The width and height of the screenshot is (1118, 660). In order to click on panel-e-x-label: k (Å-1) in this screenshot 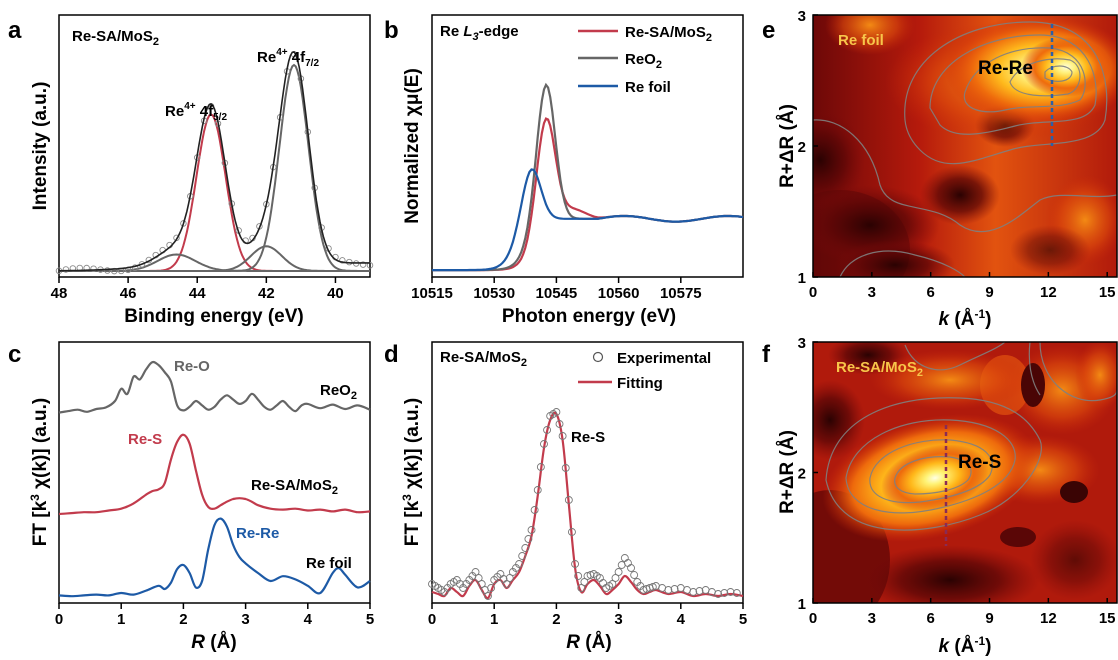, I will do `click(965, 318)`.